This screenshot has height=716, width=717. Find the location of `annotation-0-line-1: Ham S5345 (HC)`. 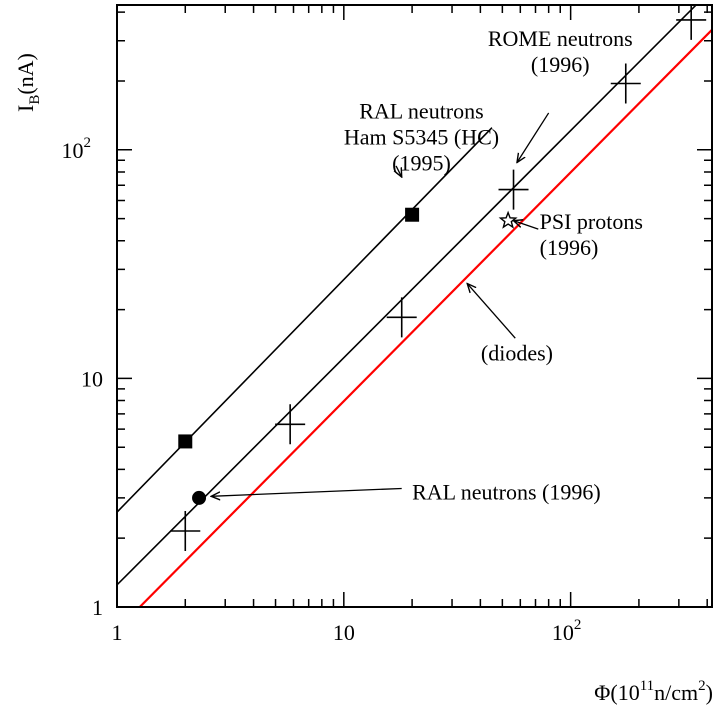

annotation-0-line-1: Ham S5345 (HC) is located at coordinates (421, 137).